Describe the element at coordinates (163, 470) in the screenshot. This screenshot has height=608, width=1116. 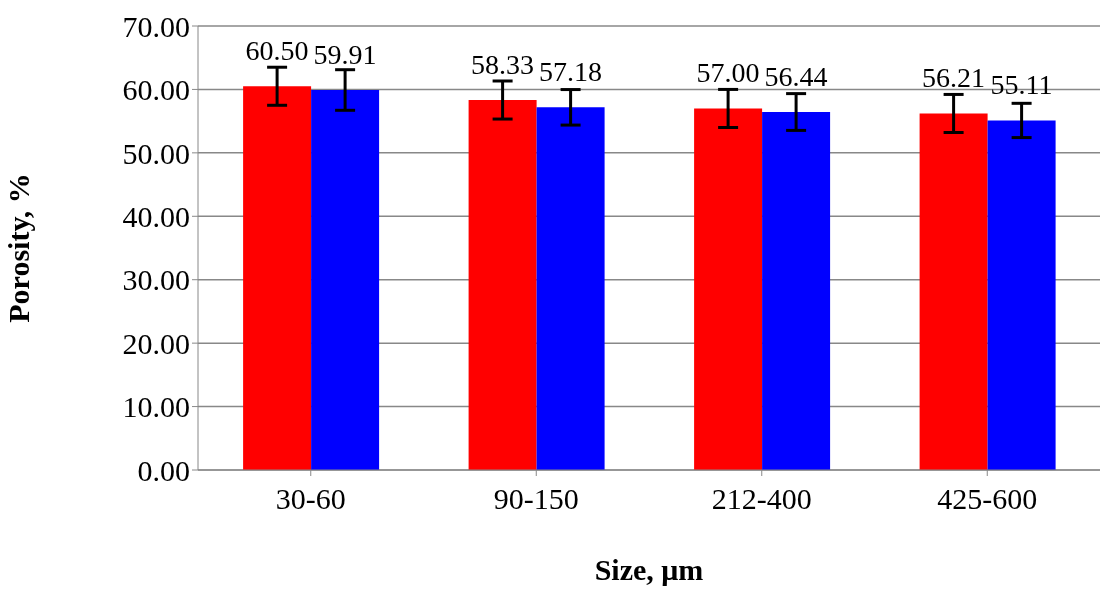
I see `y-tick-label: 0.00` at that location.